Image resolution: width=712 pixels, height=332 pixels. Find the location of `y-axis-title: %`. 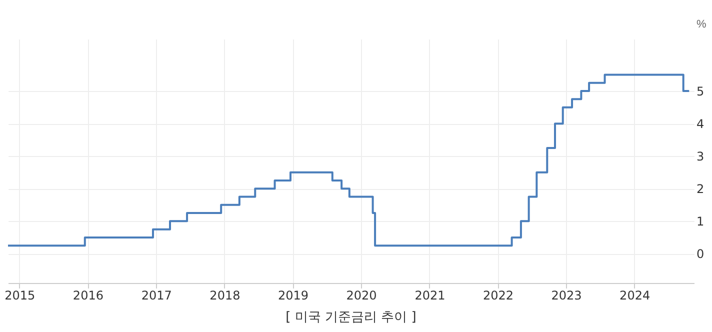

y-axis-title: % is located at coordinates (701, 24).